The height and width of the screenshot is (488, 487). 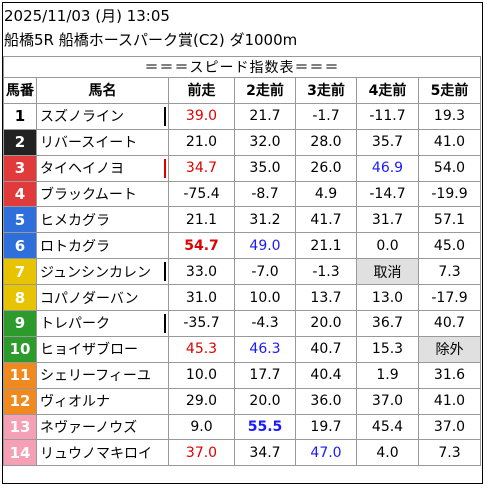 I want to click on horse-name: ジュンシンカレン, so click(x=102, y=272).